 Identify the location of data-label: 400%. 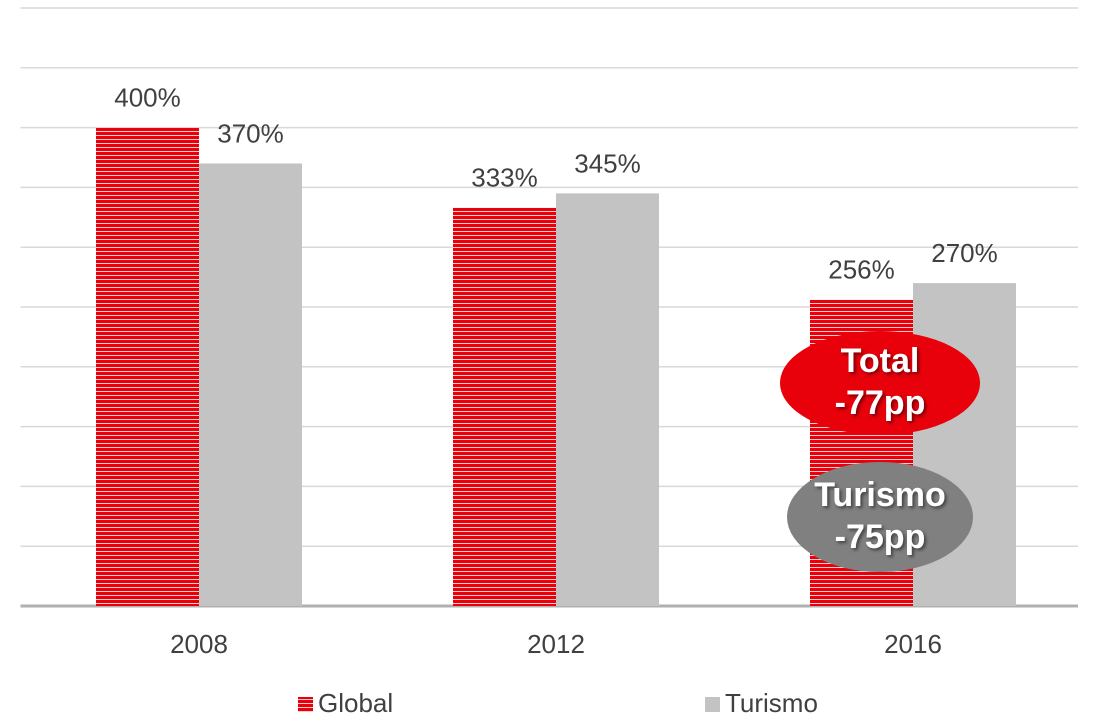
(147, 97).